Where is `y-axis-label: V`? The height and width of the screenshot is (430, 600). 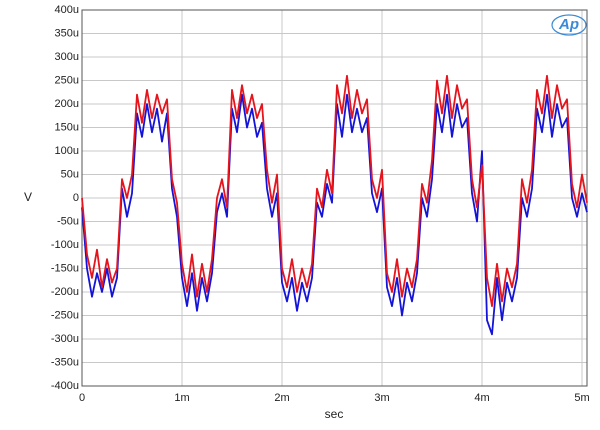 y-axis-label: V is located at coordinates (28, 197).